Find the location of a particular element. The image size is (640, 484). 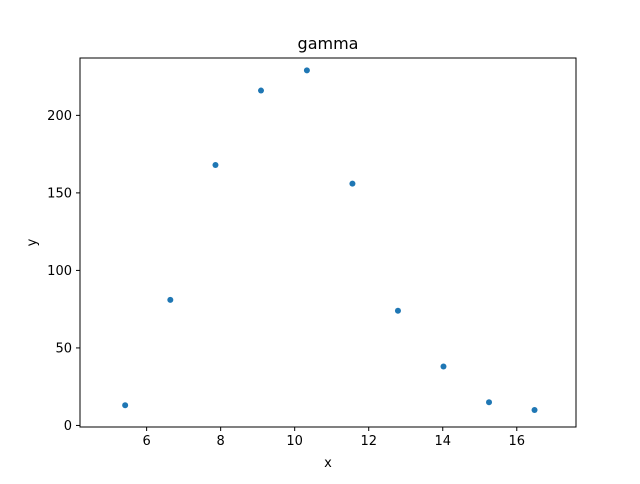

y-tick-label: 100 is located at coordinates (59, 271).